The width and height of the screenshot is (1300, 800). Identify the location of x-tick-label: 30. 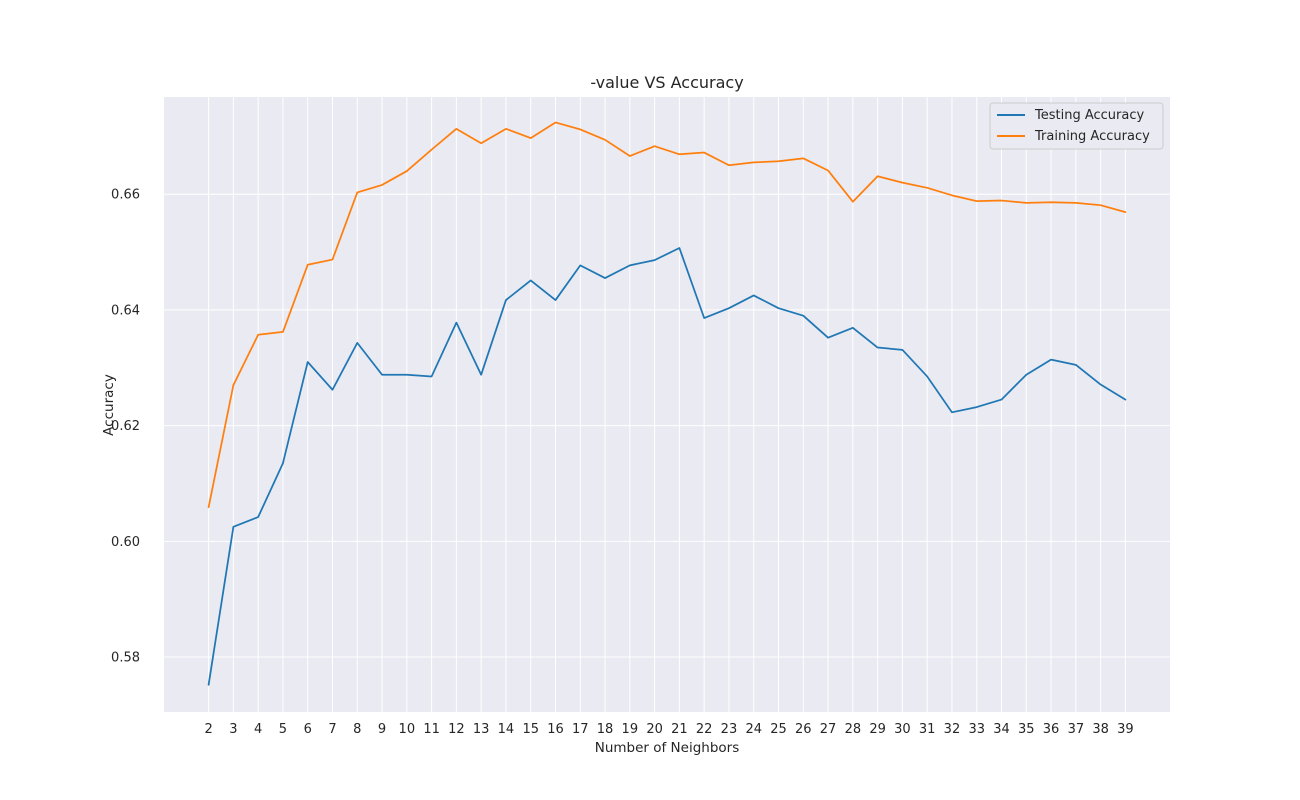
(902, 729).